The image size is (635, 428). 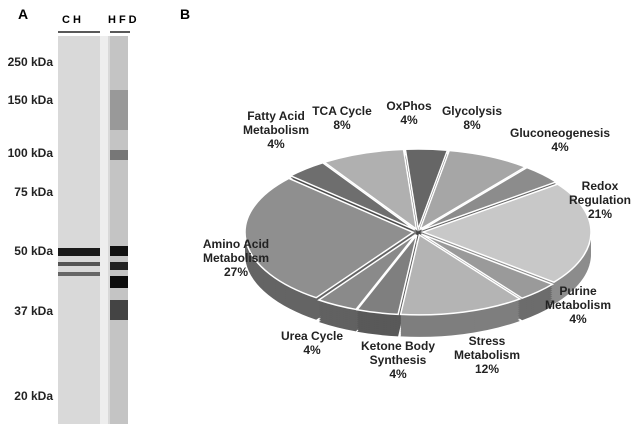 What do you see at coordinates (185, 14) in the screenshot?
I see `panel-label: B` at bounding box center [185, 14].